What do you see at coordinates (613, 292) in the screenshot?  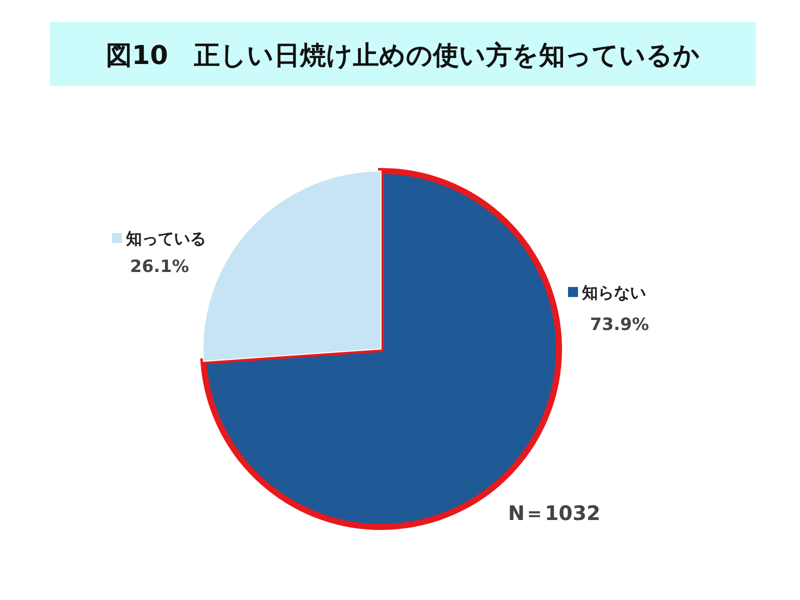 I see `legend-label: 知らない` at bounding box center [613, 292].